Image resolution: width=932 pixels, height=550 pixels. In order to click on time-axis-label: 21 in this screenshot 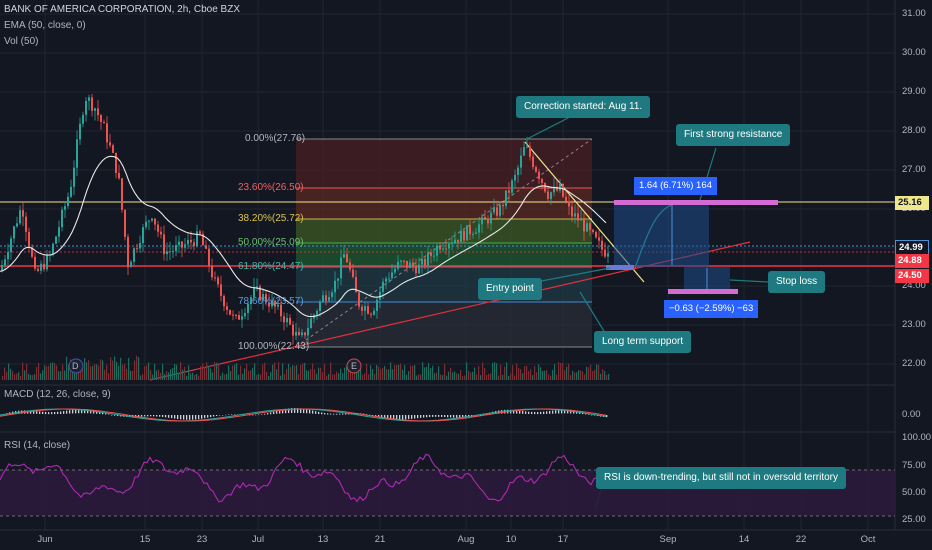, I will do `click(380, 539)`.